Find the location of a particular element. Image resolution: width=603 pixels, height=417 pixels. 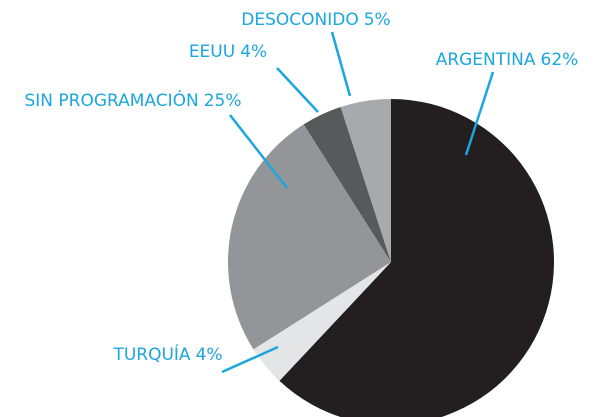

slice-label: DESOCONIDO 5% is located at coordinates (315, 20).